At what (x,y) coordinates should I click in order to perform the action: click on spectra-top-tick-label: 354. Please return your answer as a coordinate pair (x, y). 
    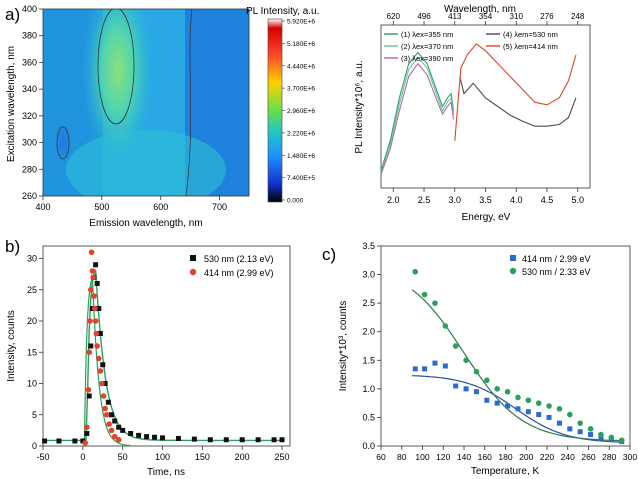
    Looking at the image, I should click on (486, 16).